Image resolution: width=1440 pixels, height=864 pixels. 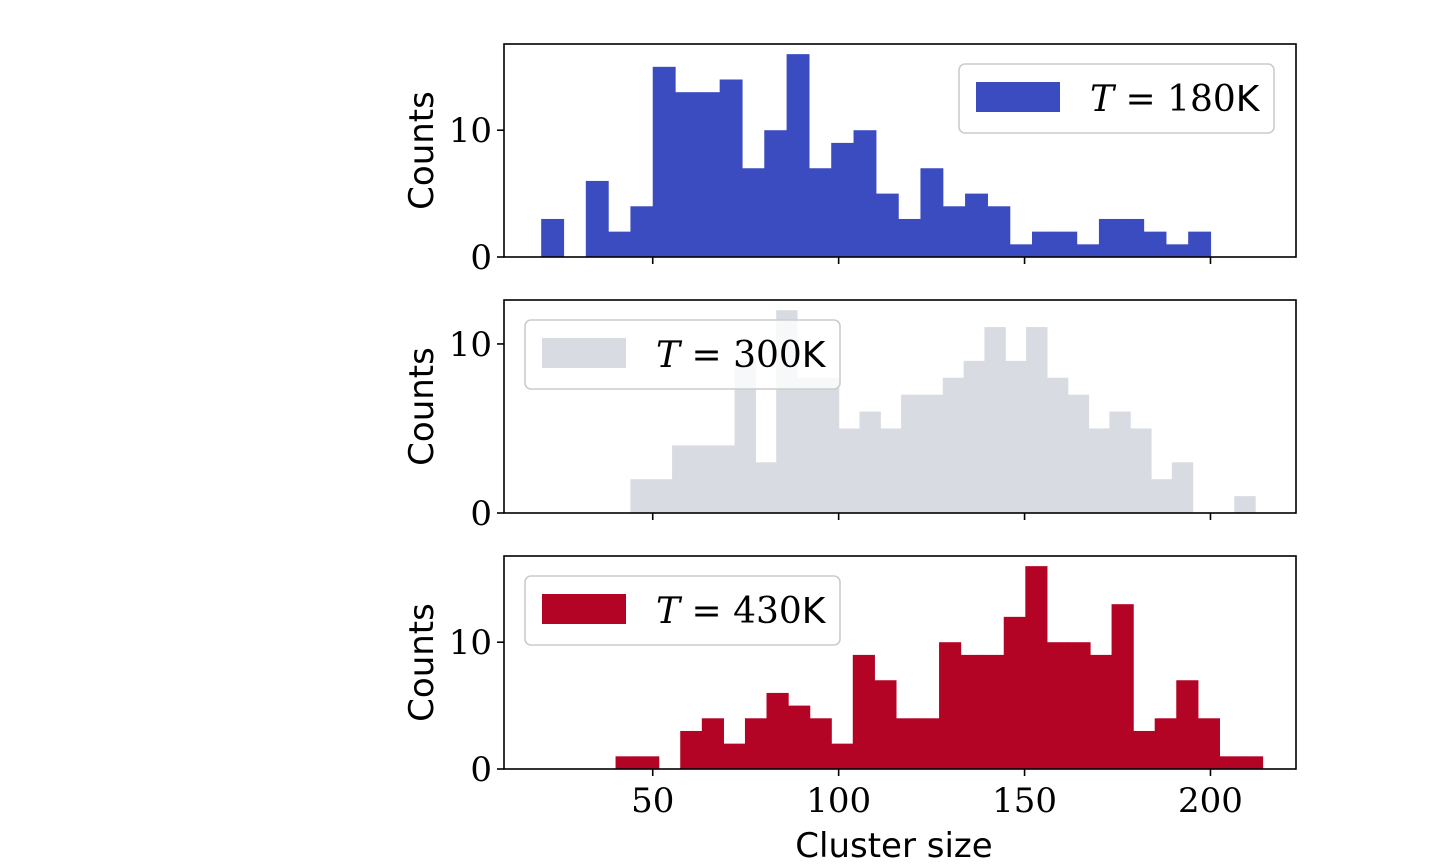 What do you see at coordinates (893, 845) in the screenshot?
I see `x-axis-label: Cluster size` at bounding box center [893, 845].